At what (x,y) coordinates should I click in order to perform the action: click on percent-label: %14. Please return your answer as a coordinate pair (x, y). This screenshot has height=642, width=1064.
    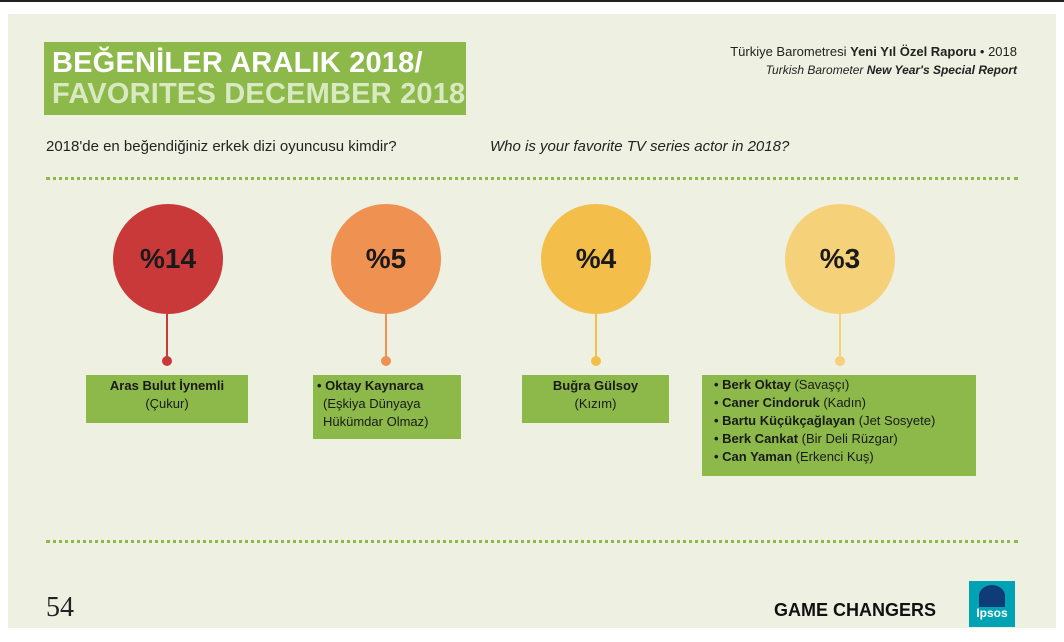
    Looking at the image, I should click on (168, 258).